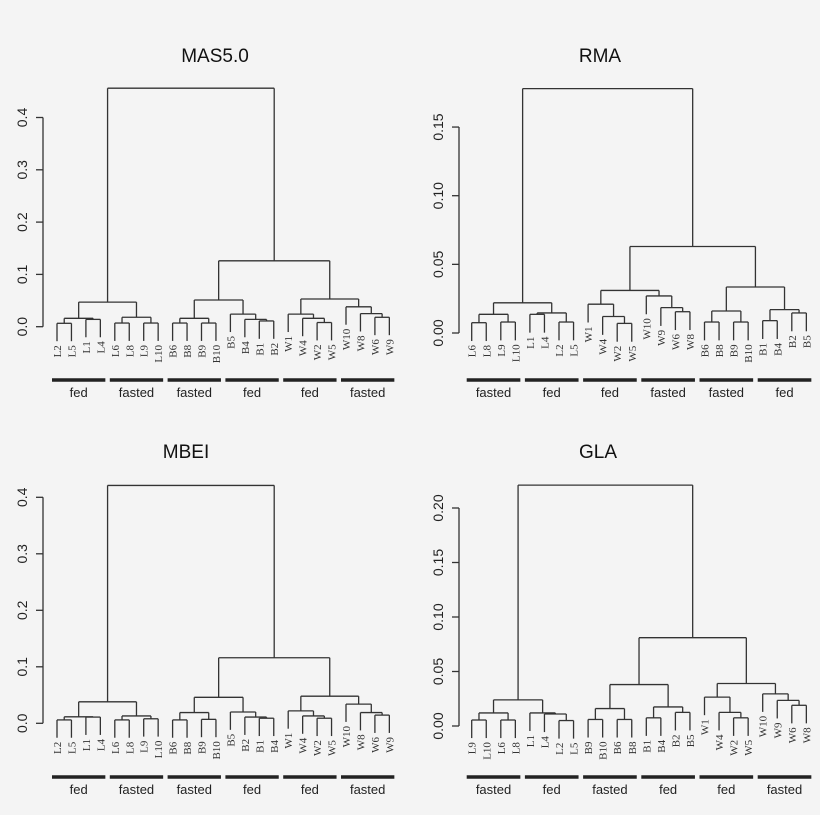 The height and width of the screenshot is (815, 820). What do you see at coordinates (22, 118) in the screenshot?
I see `y-tick-label: 0.4` at bounding box center [22, 118].